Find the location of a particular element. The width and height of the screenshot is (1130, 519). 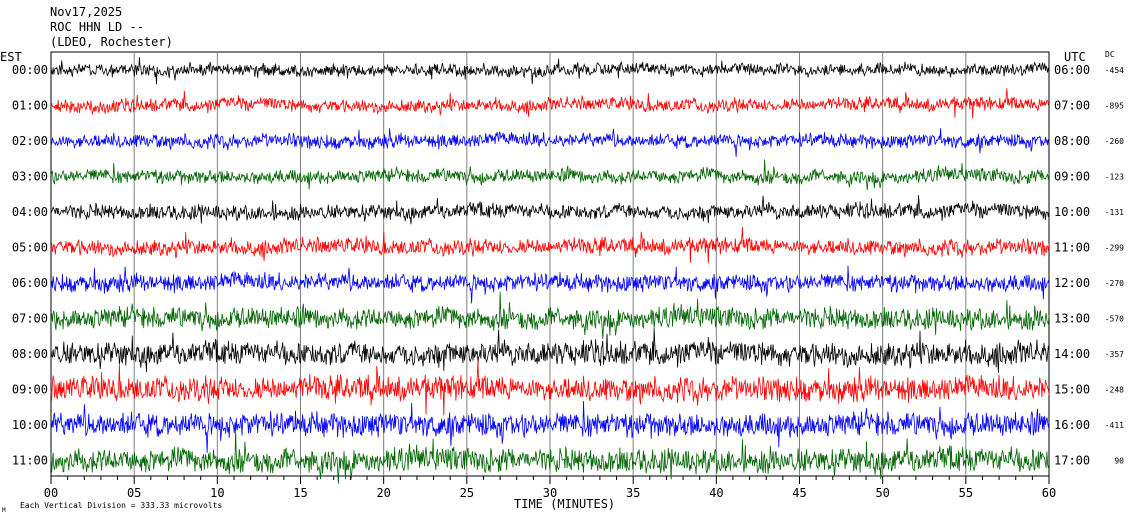

utc-label: 12:00 is located at coordinates (1072, 283).